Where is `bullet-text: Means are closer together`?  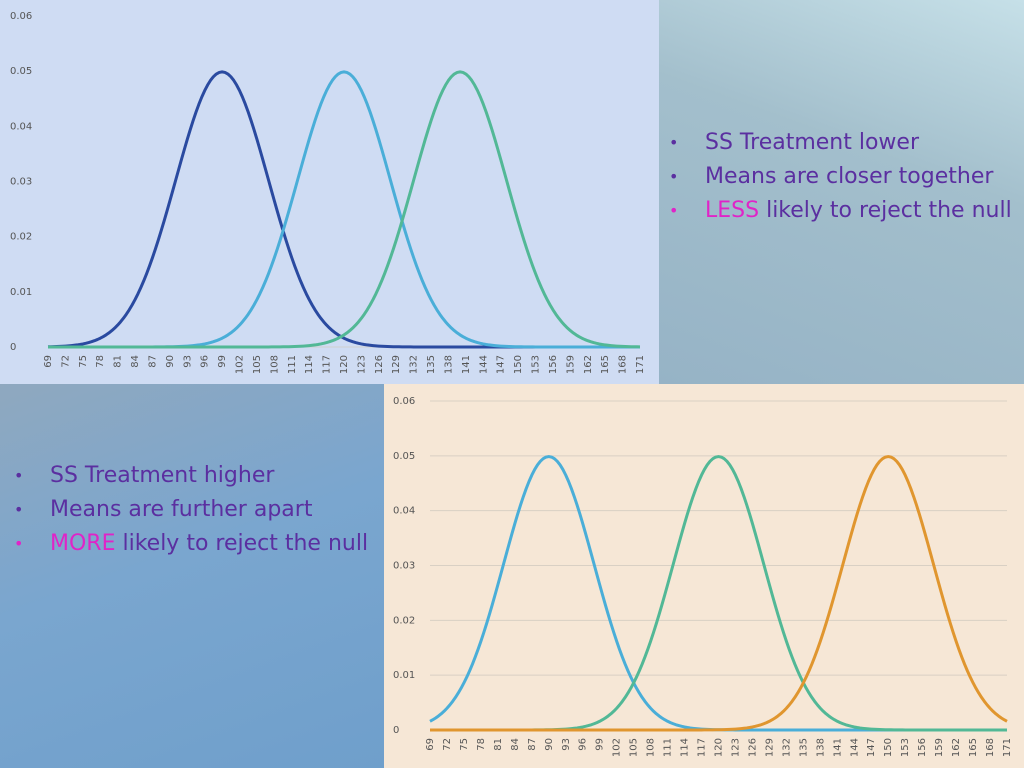 bullet-text: Means are closer together is located at coordinates (849, 176).